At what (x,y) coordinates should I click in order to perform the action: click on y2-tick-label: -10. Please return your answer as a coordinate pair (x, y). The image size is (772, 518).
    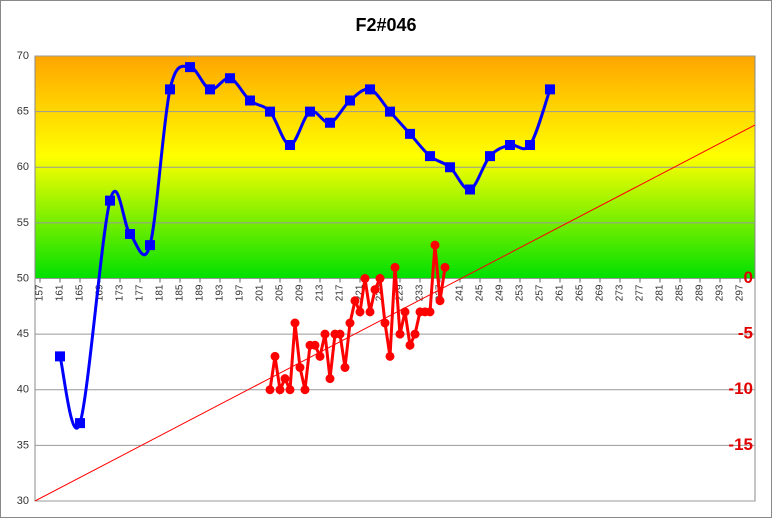
    Looking at the image, I should click on (740, 388).